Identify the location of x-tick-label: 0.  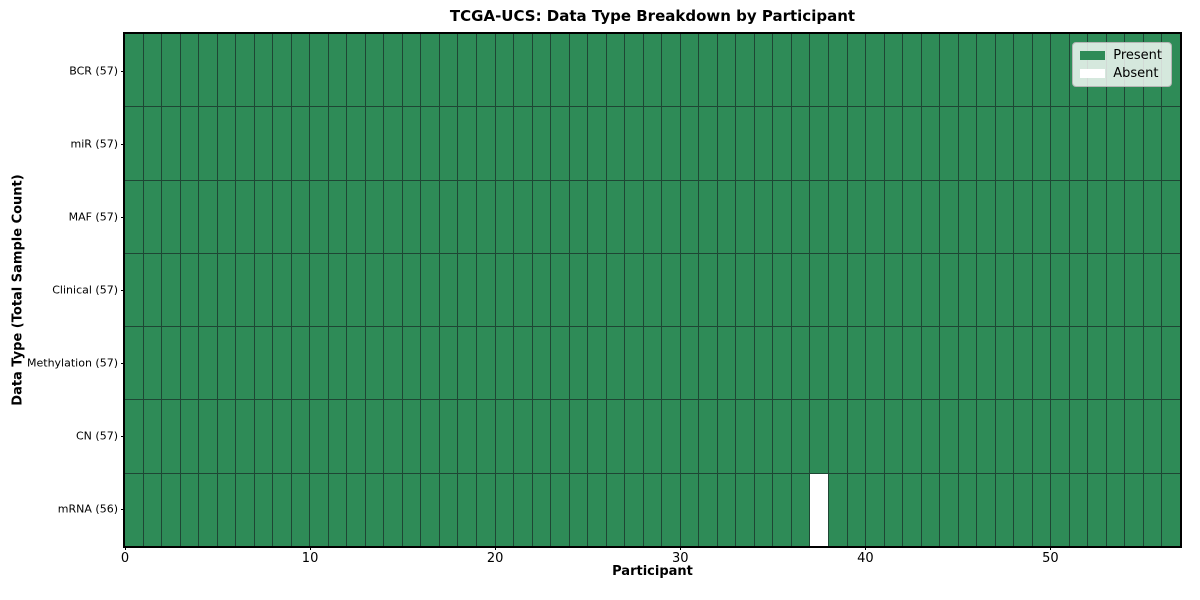
(125, 558).